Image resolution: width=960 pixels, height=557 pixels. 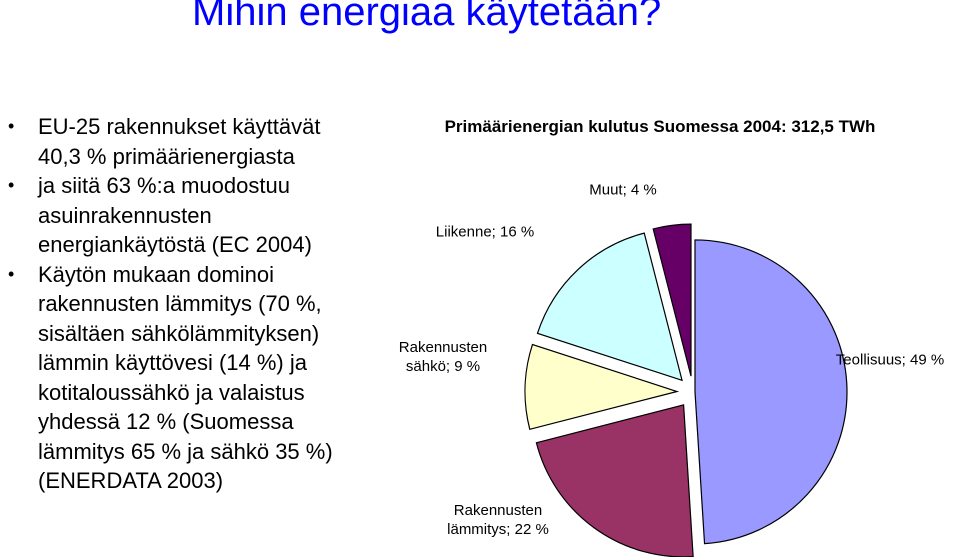 What do you see at coordinates (498, 520) in the screenshot?
I see `slice-label: Rakennusten lämmitys; 22 %` at bounding box center [498, 520].